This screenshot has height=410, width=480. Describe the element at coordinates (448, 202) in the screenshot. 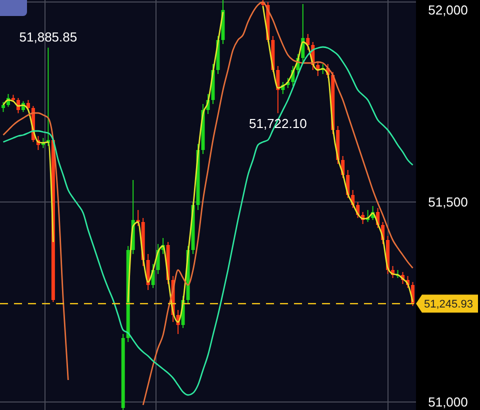

I see `y-tick-label: 51,500` at that location.